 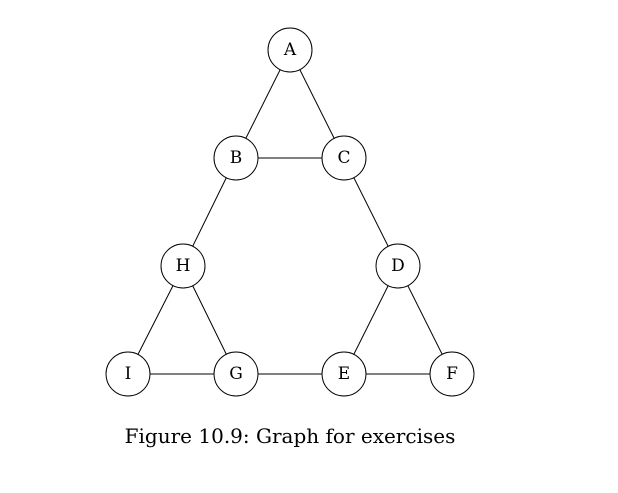 I want to click on node-d: D, so click(x=398, y=266).